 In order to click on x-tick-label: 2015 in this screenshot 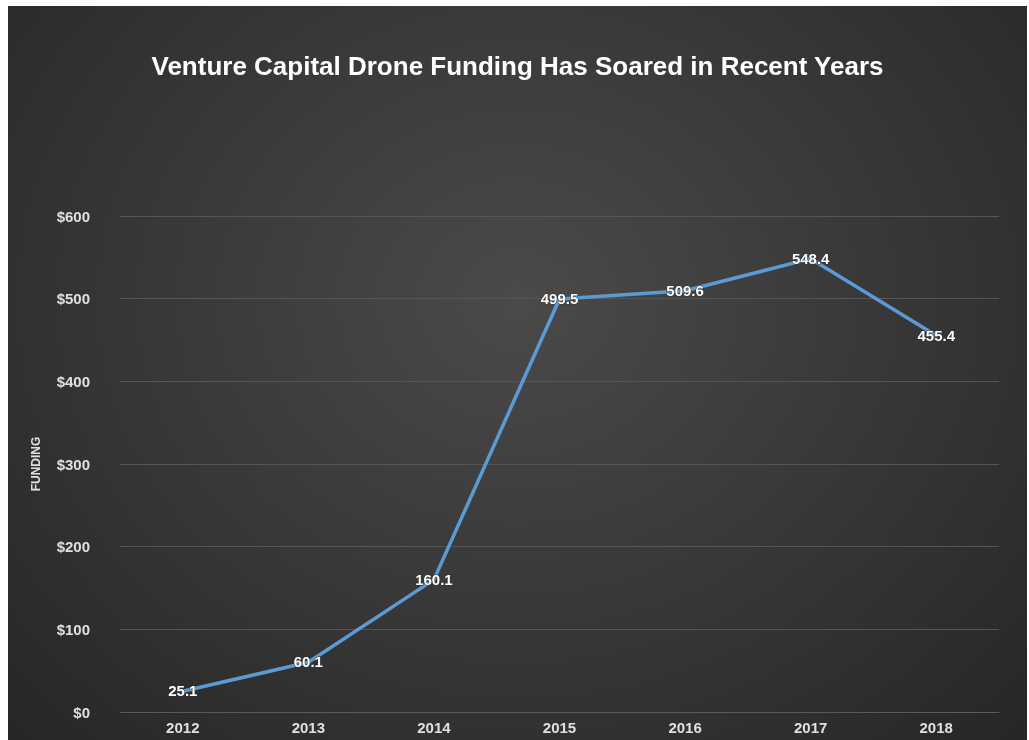, I will do `click(559, 727)`.